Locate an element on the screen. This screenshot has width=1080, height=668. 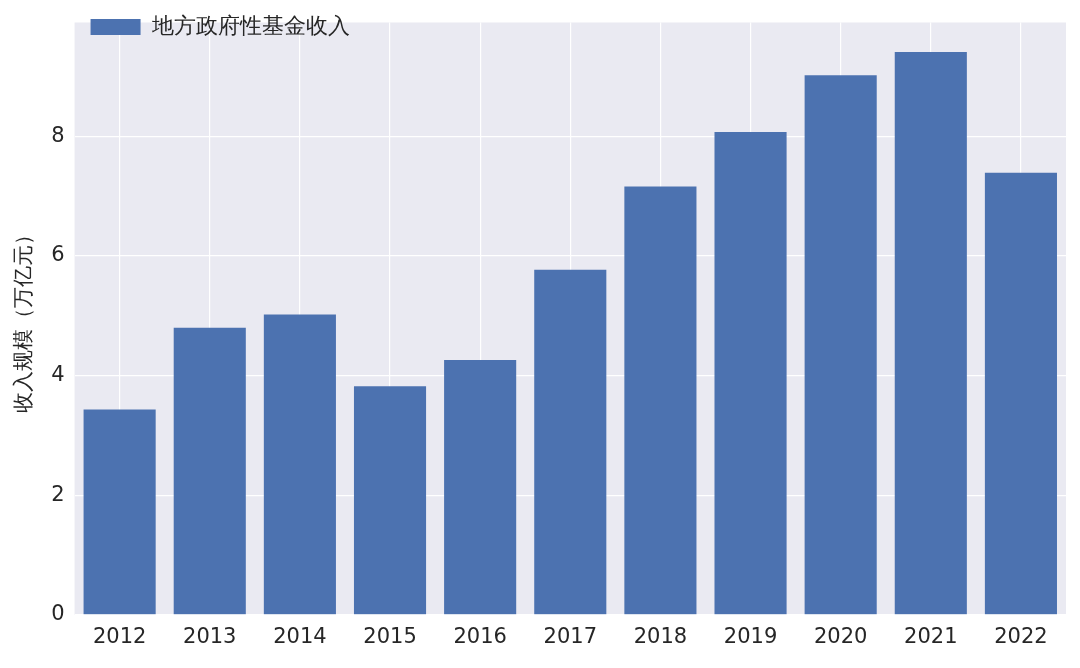
x-tick-label: 2014 is located at coordinates (300, 635).